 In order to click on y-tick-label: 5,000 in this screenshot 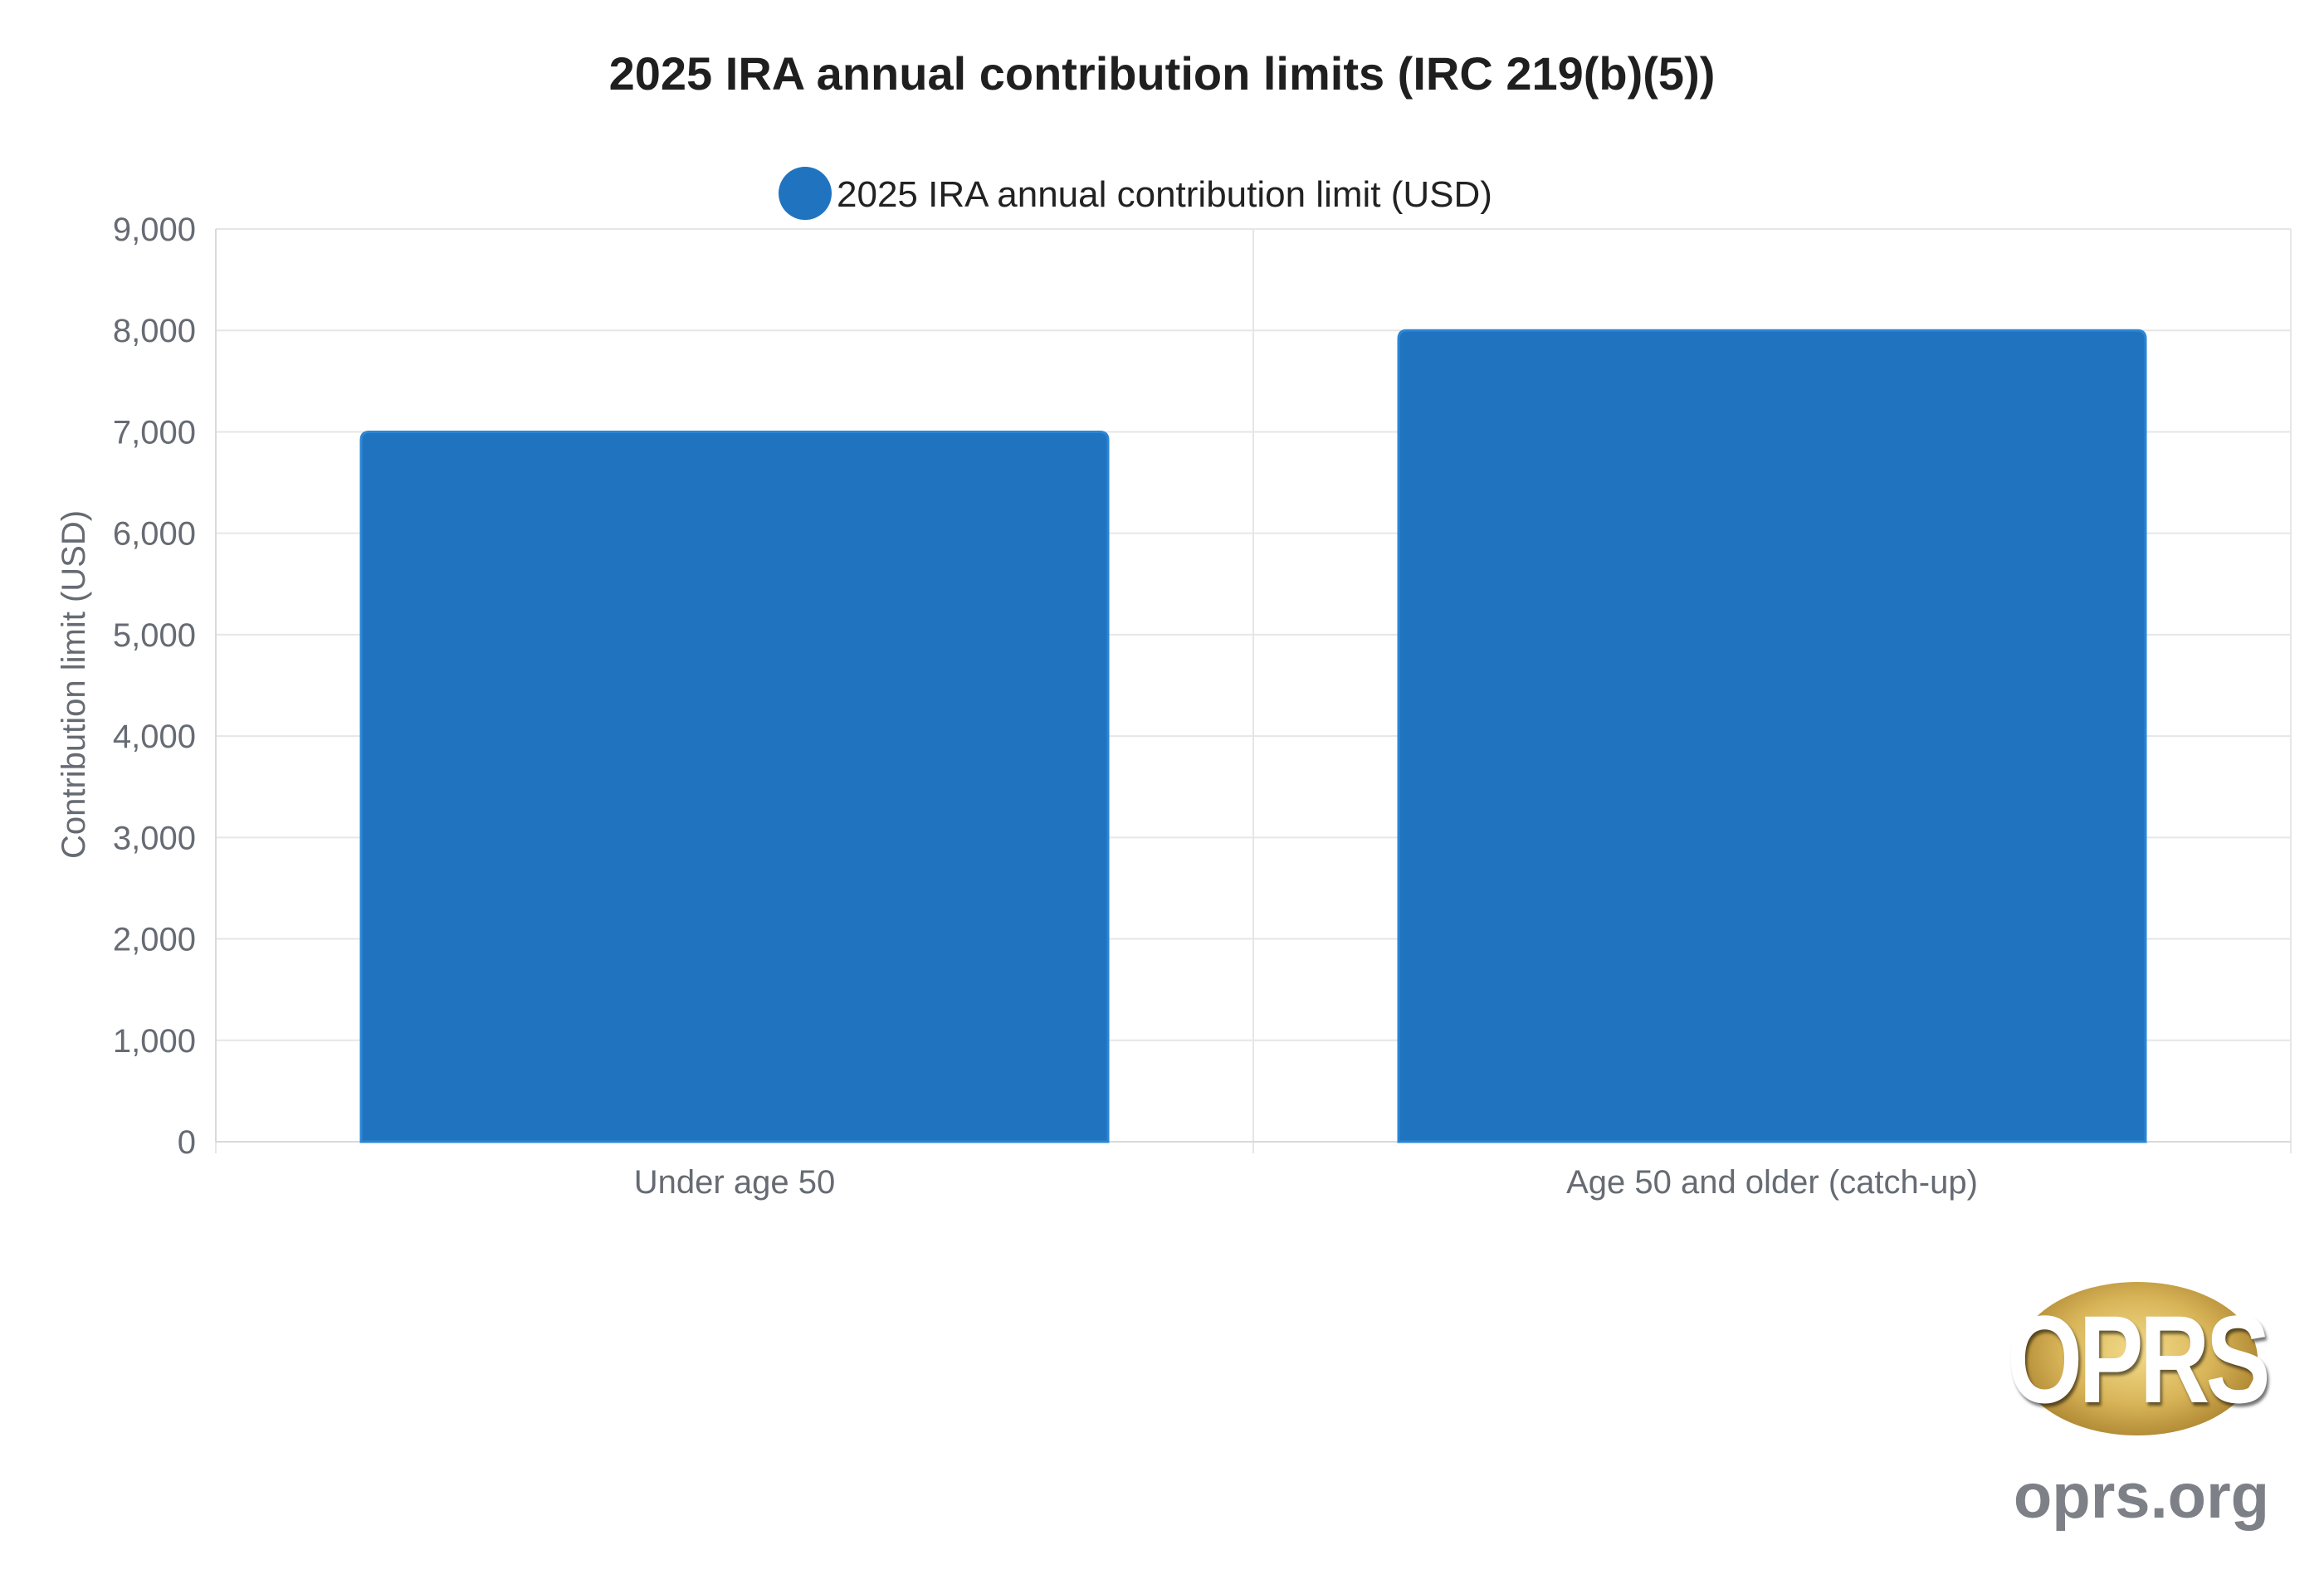, I will do `click(154, 635)`.